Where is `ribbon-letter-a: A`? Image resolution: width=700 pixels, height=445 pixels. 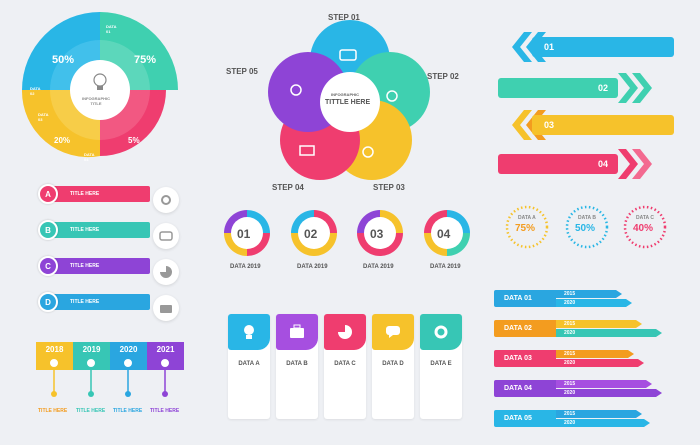
ribbon-letter-a: A is located at coordinates (48, 194).